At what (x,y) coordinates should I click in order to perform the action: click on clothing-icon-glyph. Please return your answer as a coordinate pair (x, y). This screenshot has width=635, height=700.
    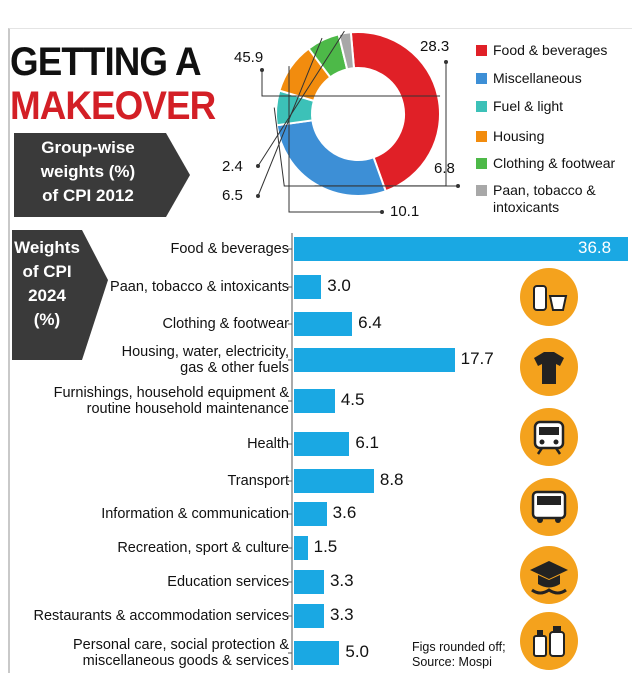
    Looking at the image, I should click on (549, 368).